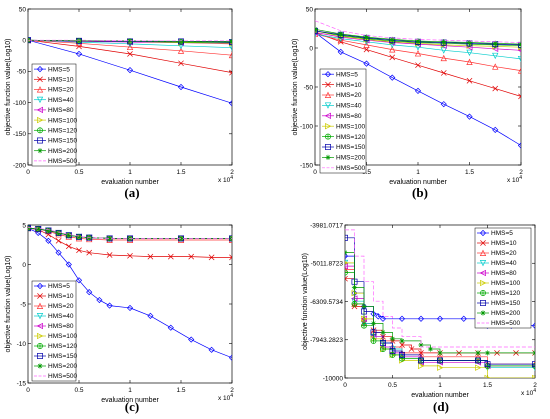 This screenshot has width=550, height=419. I want to click on legend-entry: HMS=150, so click(62, 141).